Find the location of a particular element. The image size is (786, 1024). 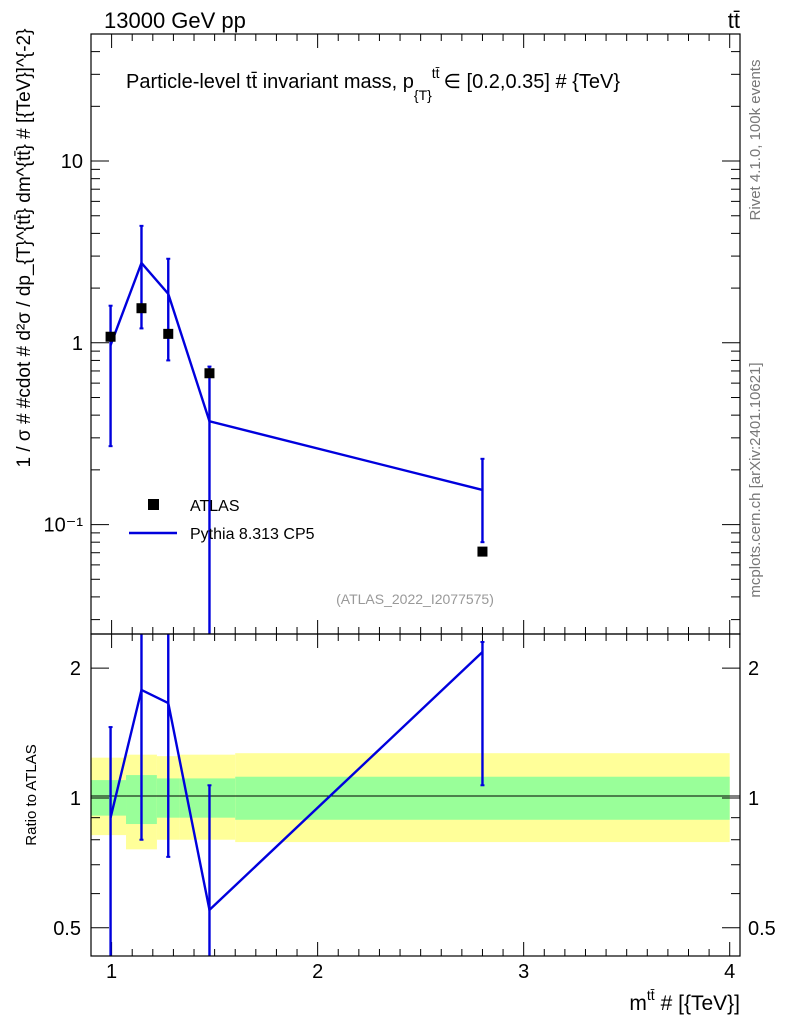

main-title-subscript: {T} is located at coordinates (423, 95).